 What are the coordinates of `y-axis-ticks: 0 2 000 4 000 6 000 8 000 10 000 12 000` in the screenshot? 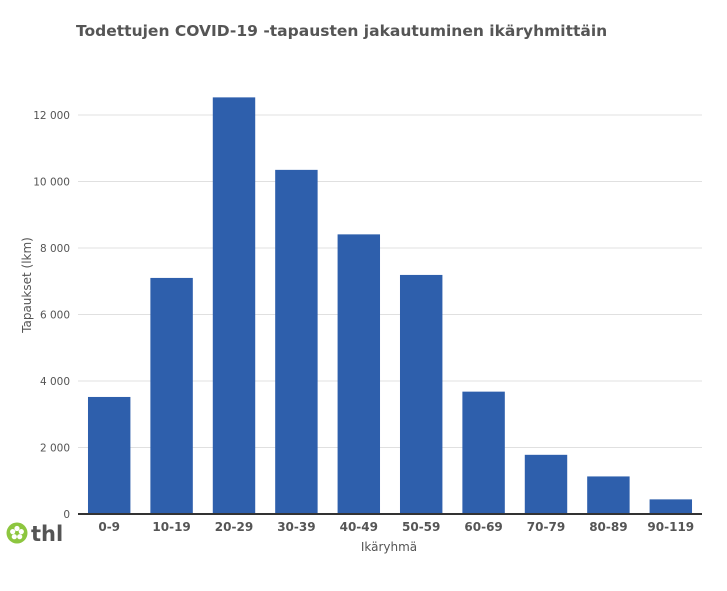 It's located at (51, 315).